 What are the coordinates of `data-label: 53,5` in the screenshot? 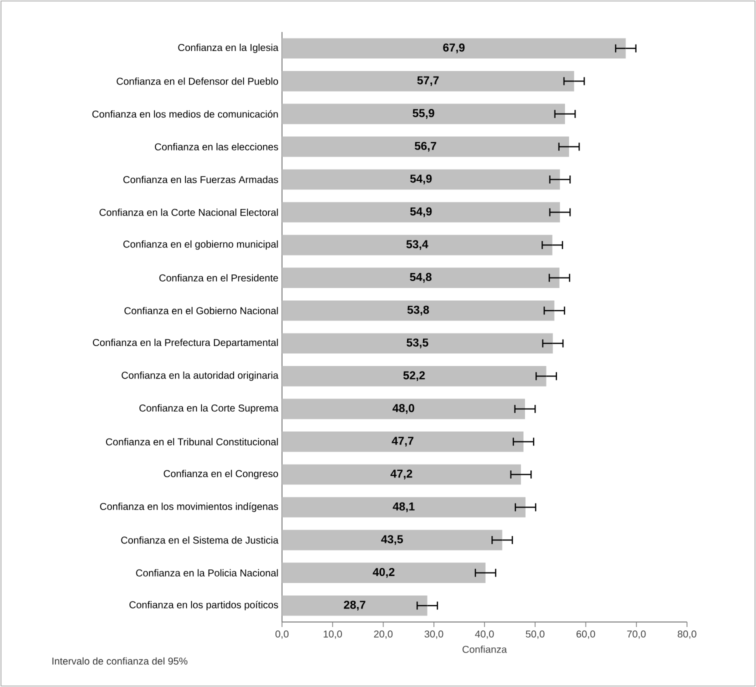 It's located at (417, 343).